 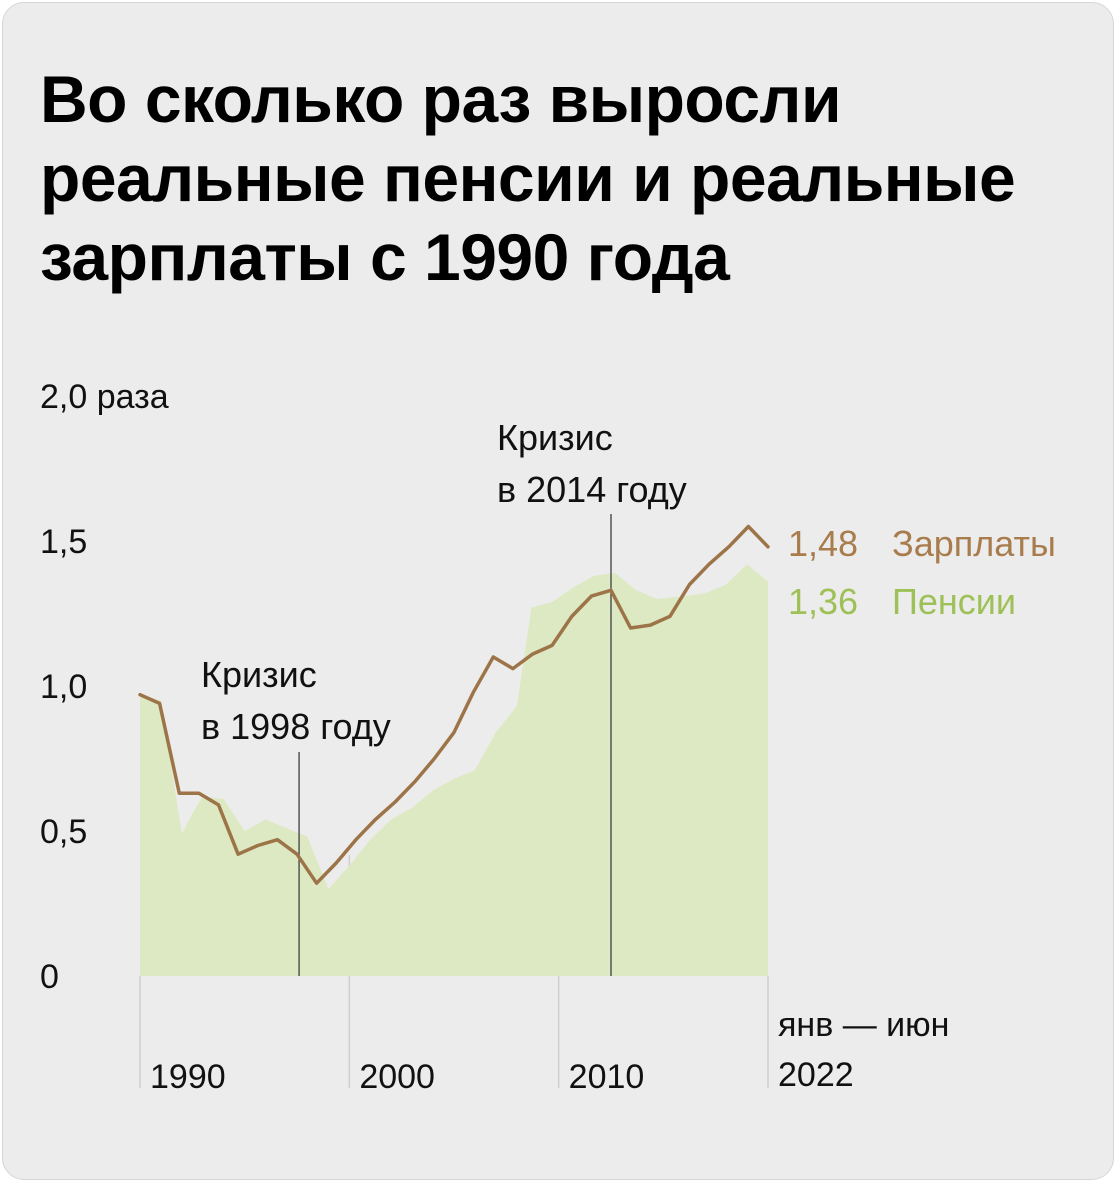 What do you see at coordinates (259, 674) in the screenshot?
I see `crisis-1998-label: Кризис` at bounding box center [259, 674].